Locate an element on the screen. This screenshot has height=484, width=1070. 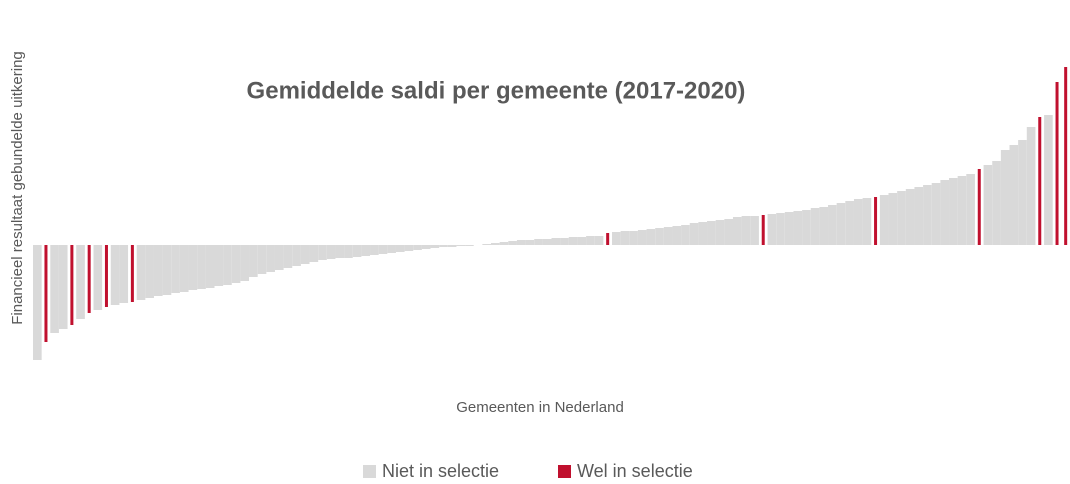
x-axis-label: Gemeenten in Nederland is located at coordinates (540, 407).